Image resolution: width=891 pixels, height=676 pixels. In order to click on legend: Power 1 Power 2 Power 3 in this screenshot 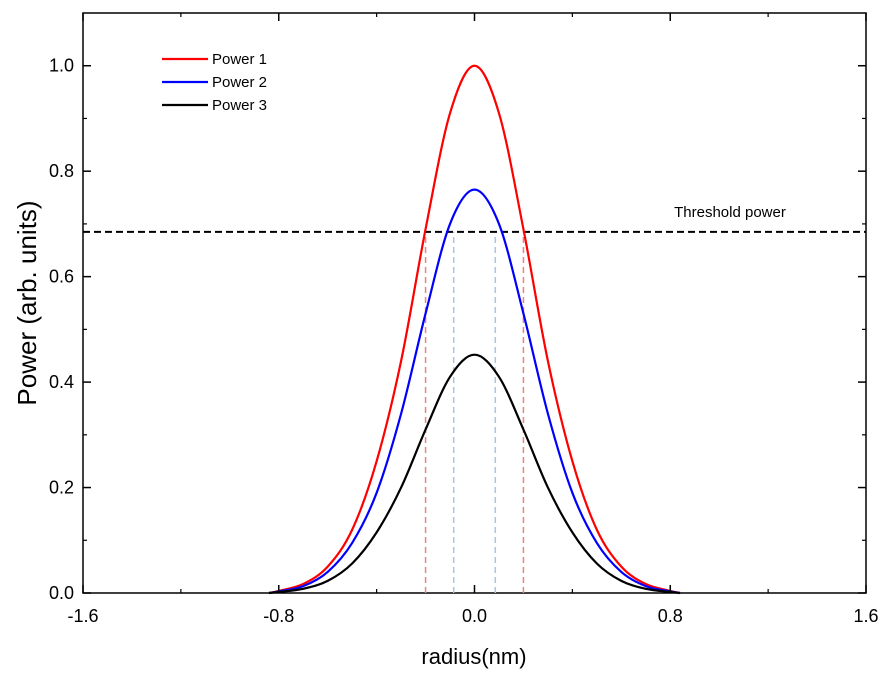, I will do `click(214, 82)`.